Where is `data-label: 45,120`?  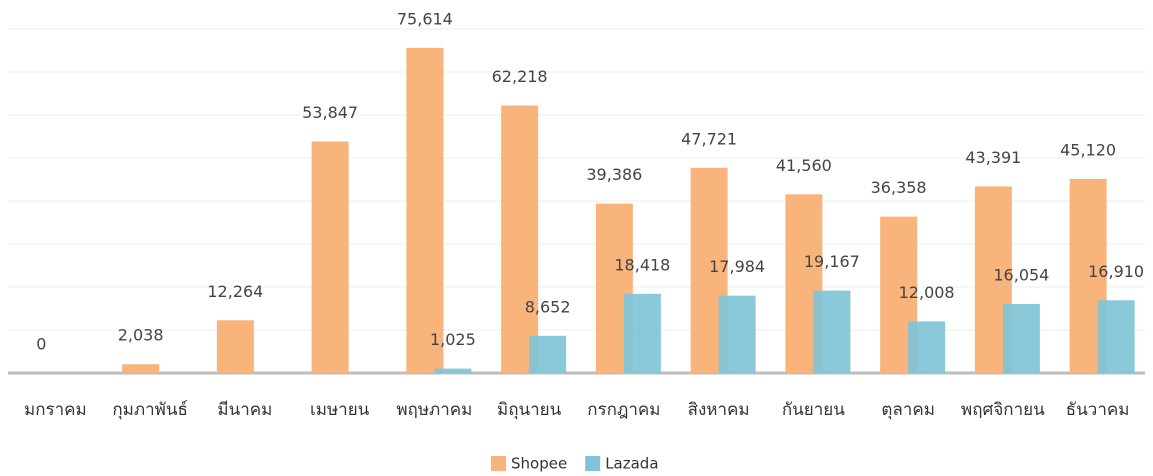 data-label: 45,120 is located at coordinates (1088, 149).